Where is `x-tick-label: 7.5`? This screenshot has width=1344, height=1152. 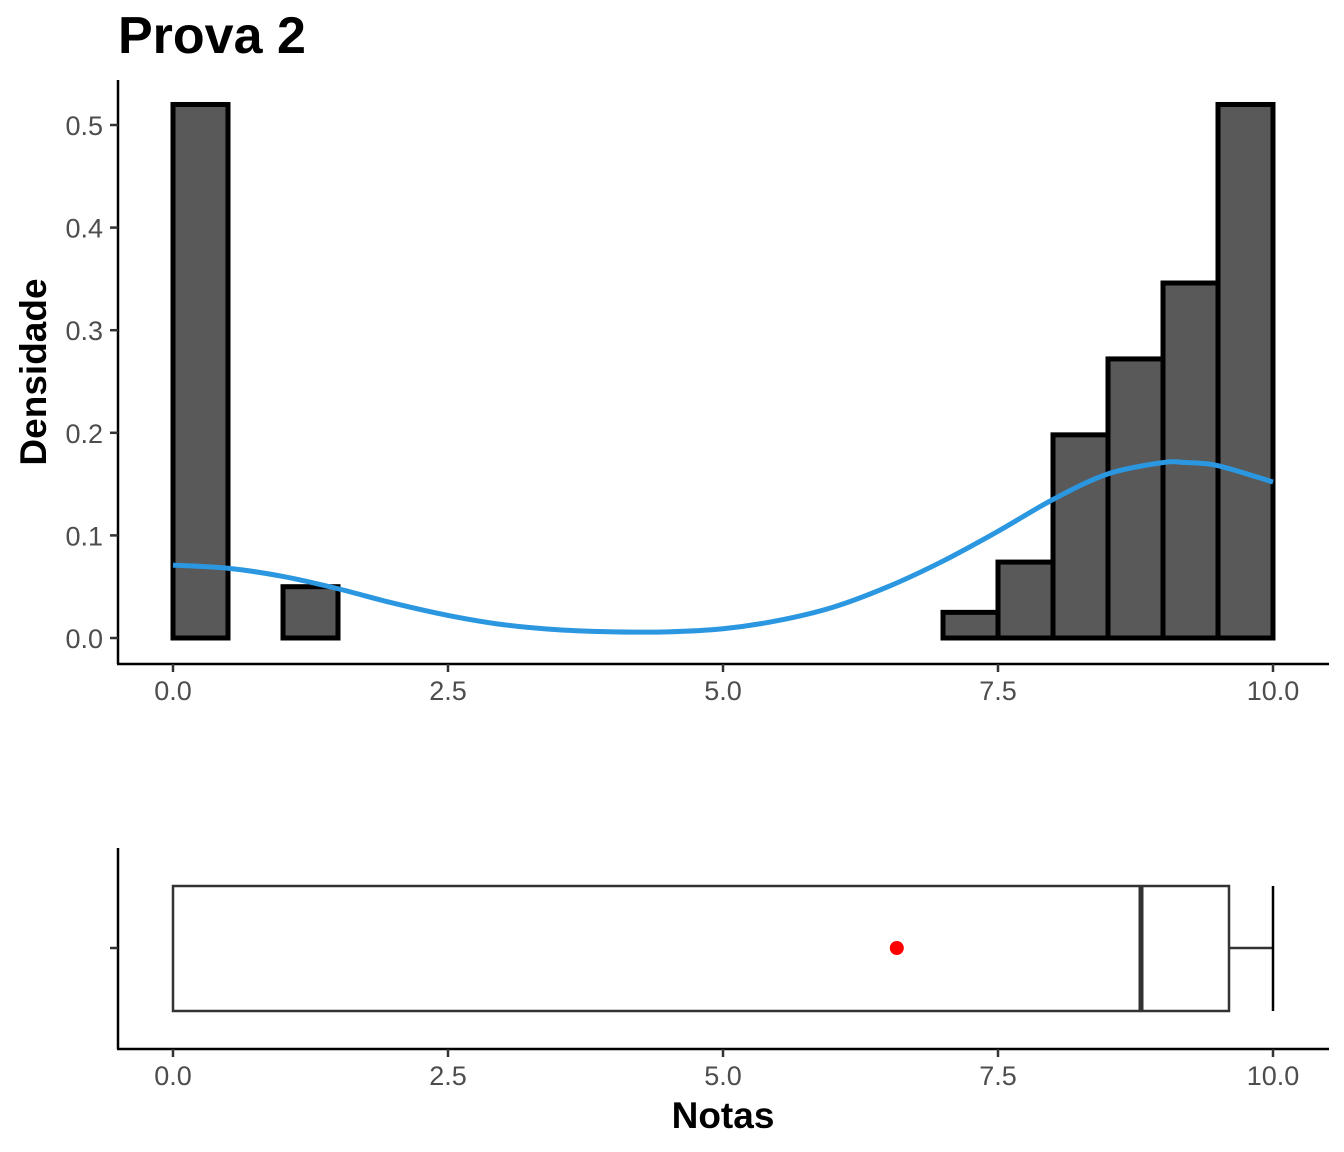
x-tick-label: 7.5 is located at coordinates (998, 691).